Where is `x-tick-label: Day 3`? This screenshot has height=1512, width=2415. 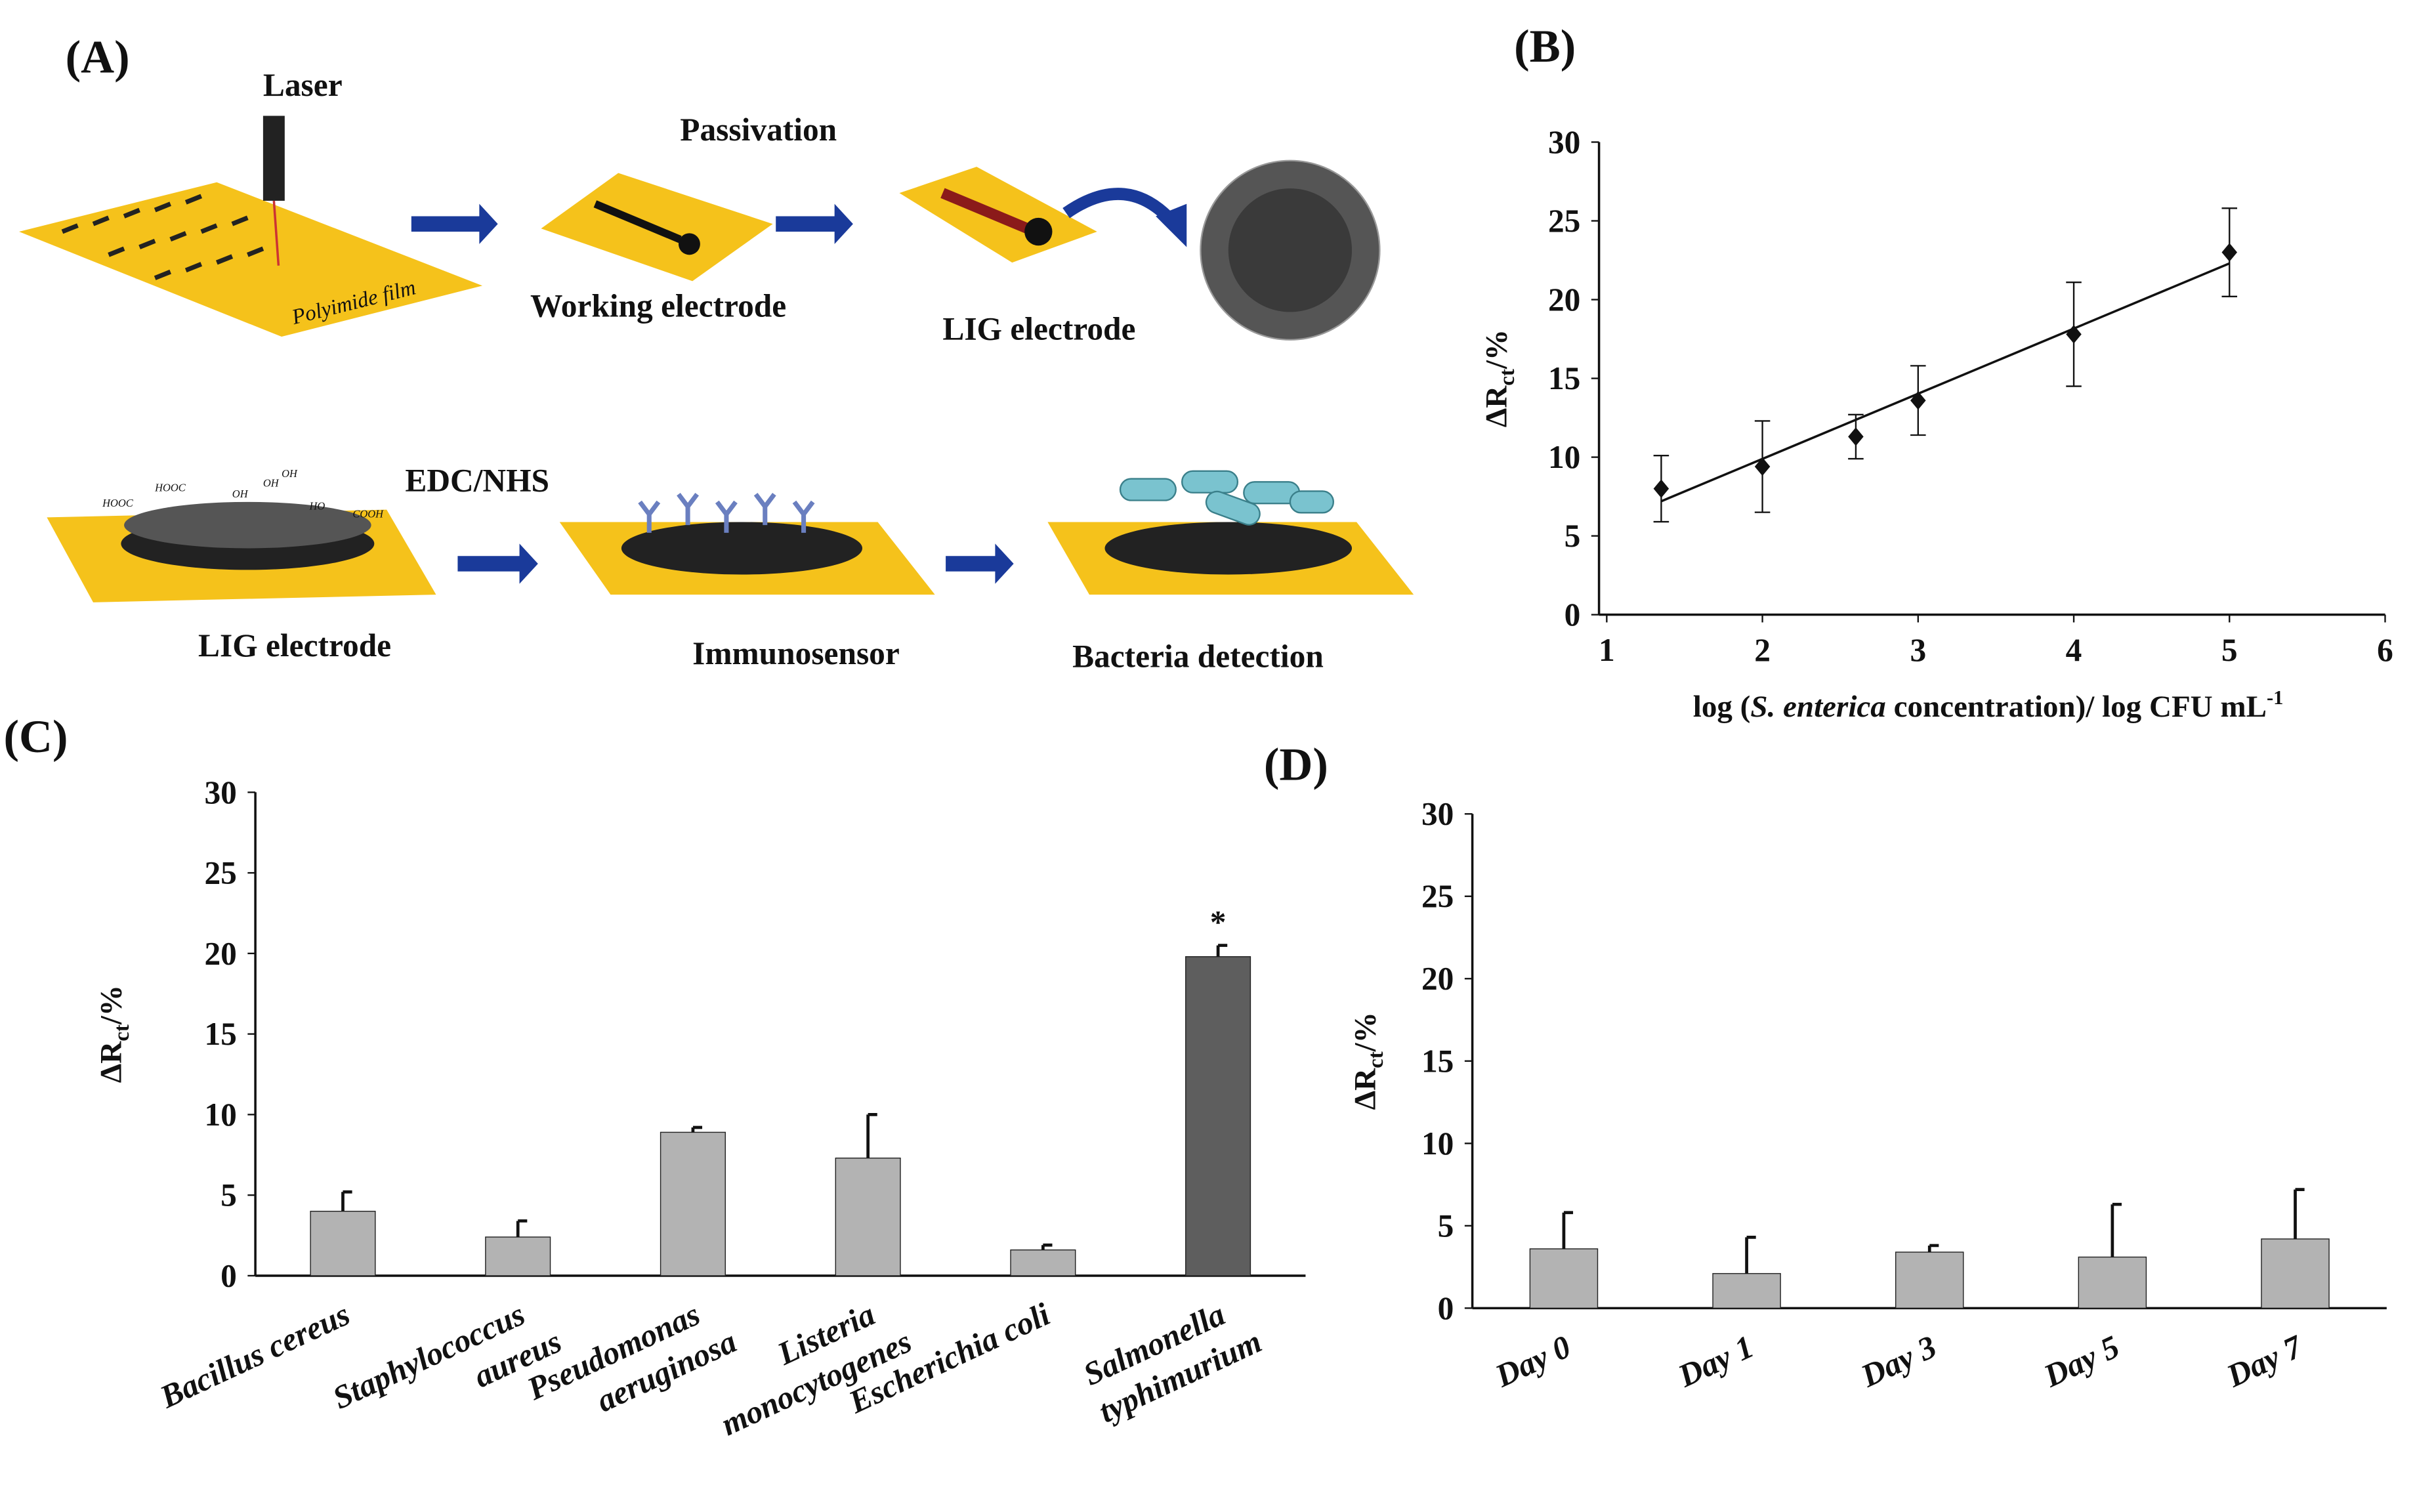 x-tick-label: Day 3 is located at coordinates (1898, 1361).